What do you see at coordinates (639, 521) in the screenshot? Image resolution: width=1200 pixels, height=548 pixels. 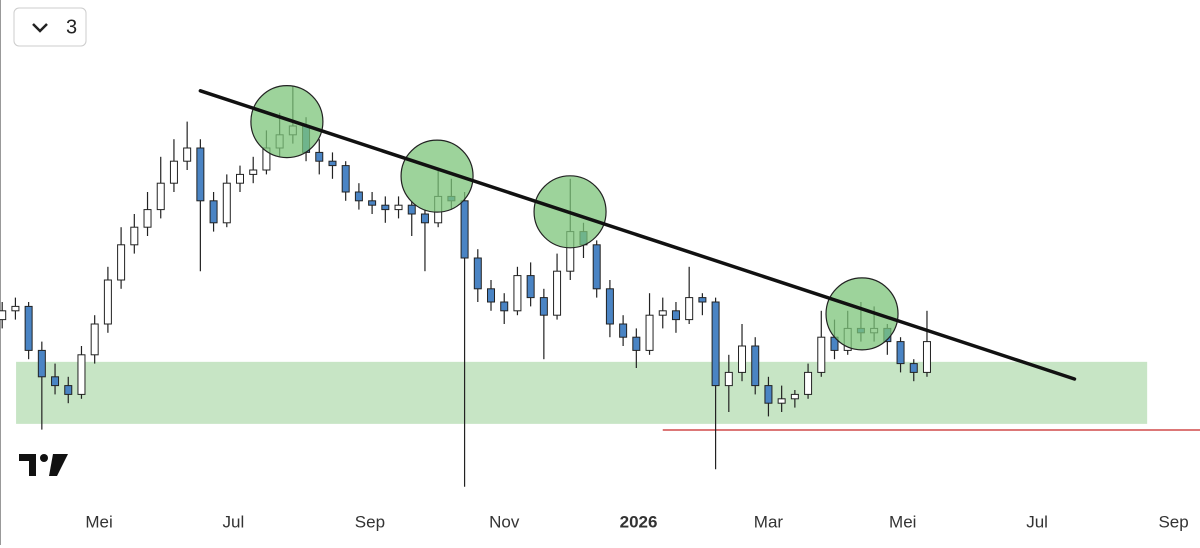 I see `x-tick-label: 2026` at bounding box center [639, 521].